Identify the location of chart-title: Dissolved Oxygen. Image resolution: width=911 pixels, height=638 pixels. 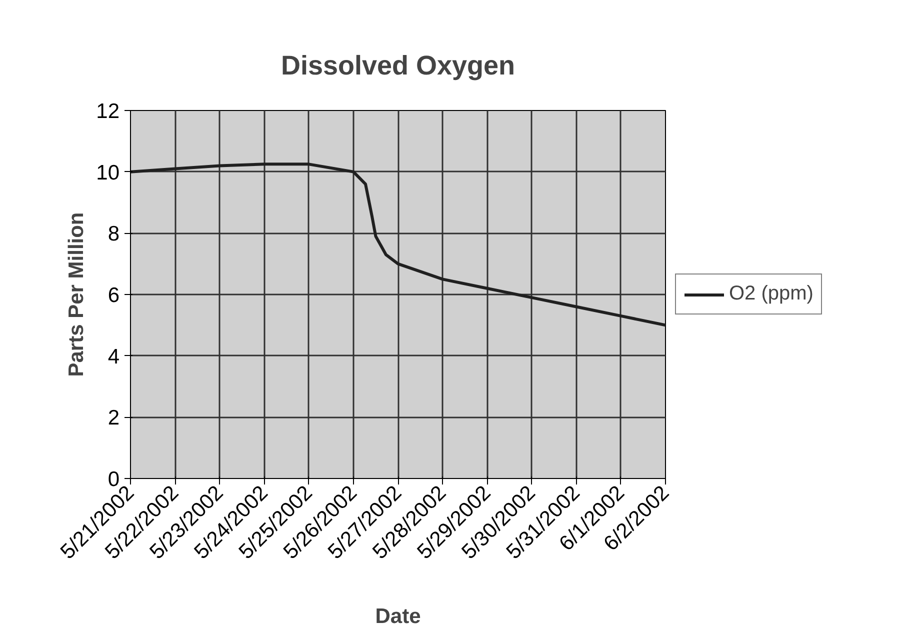
(398, 65).